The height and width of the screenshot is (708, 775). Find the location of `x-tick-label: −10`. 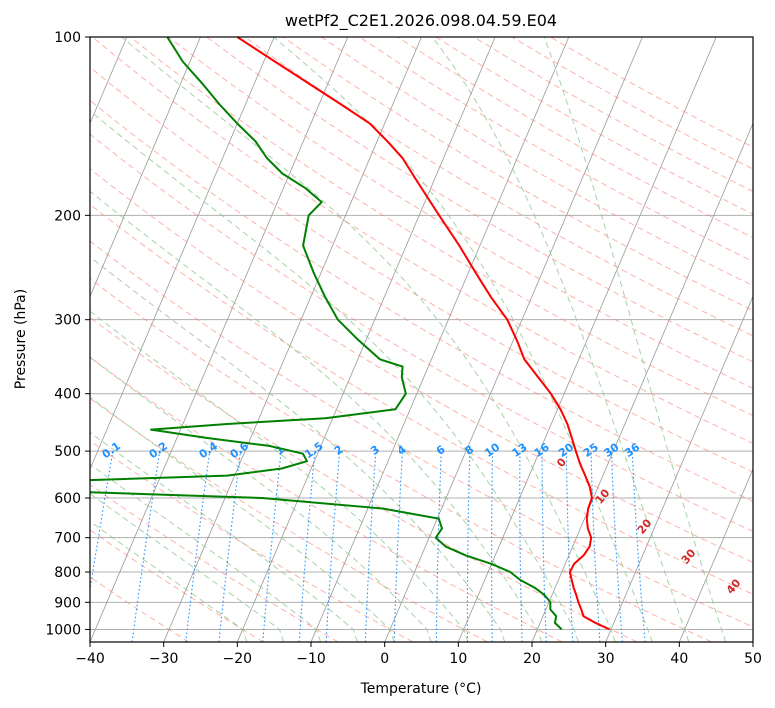

x-tick-label: −10 is located at coordinates (311, 659).